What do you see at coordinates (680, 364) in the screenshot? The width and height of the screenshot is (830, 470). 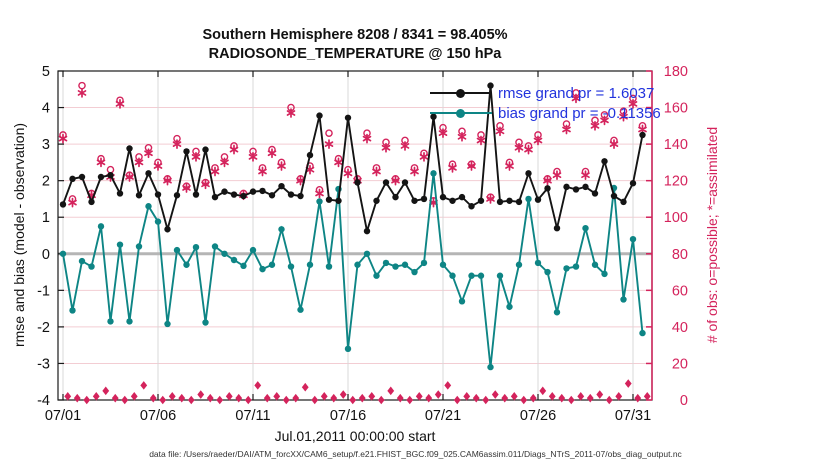 I see `right-tick-label: 20` at bounding box center [680, 364].